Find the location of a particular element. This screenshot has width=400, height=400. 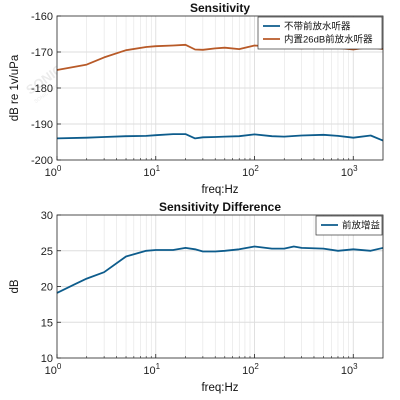

legend: 前放增益 is located at coordinates (349, 225).